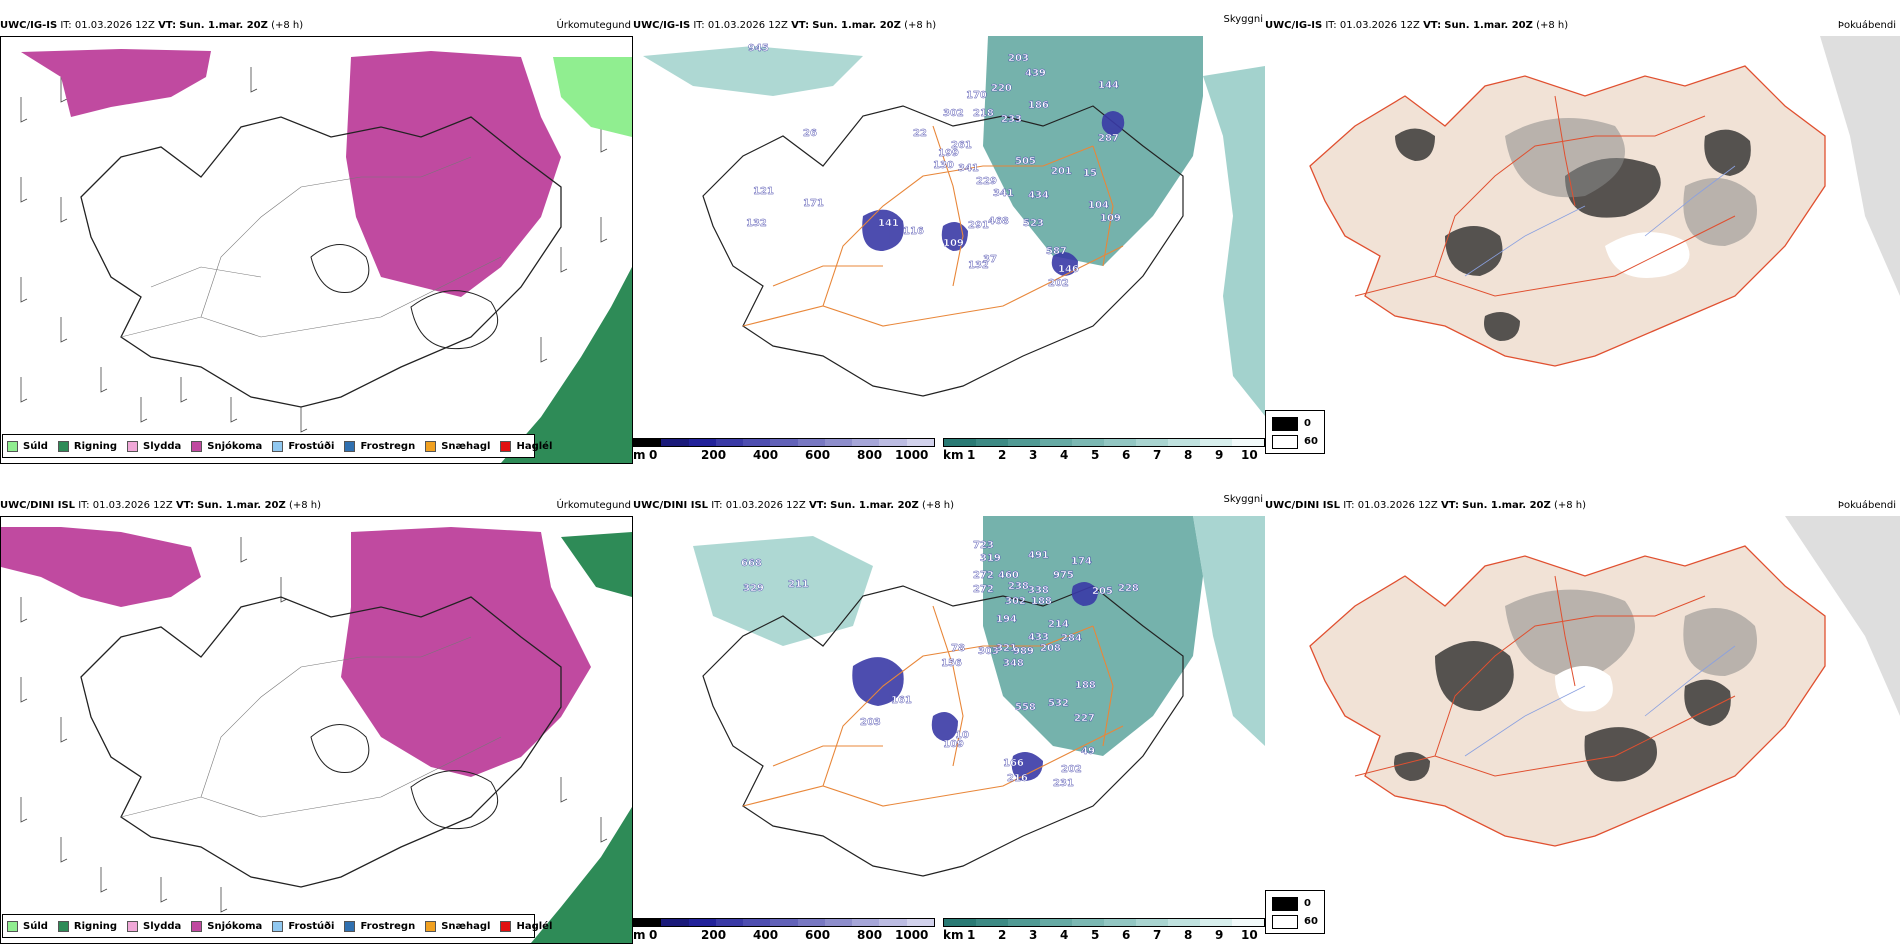 The width and height of the screenshot is (1900, 950). What do you see at coordinates (1126, 455) in the screenshot?
I see `tick-label: 6` at bounding box center [1126, 455].